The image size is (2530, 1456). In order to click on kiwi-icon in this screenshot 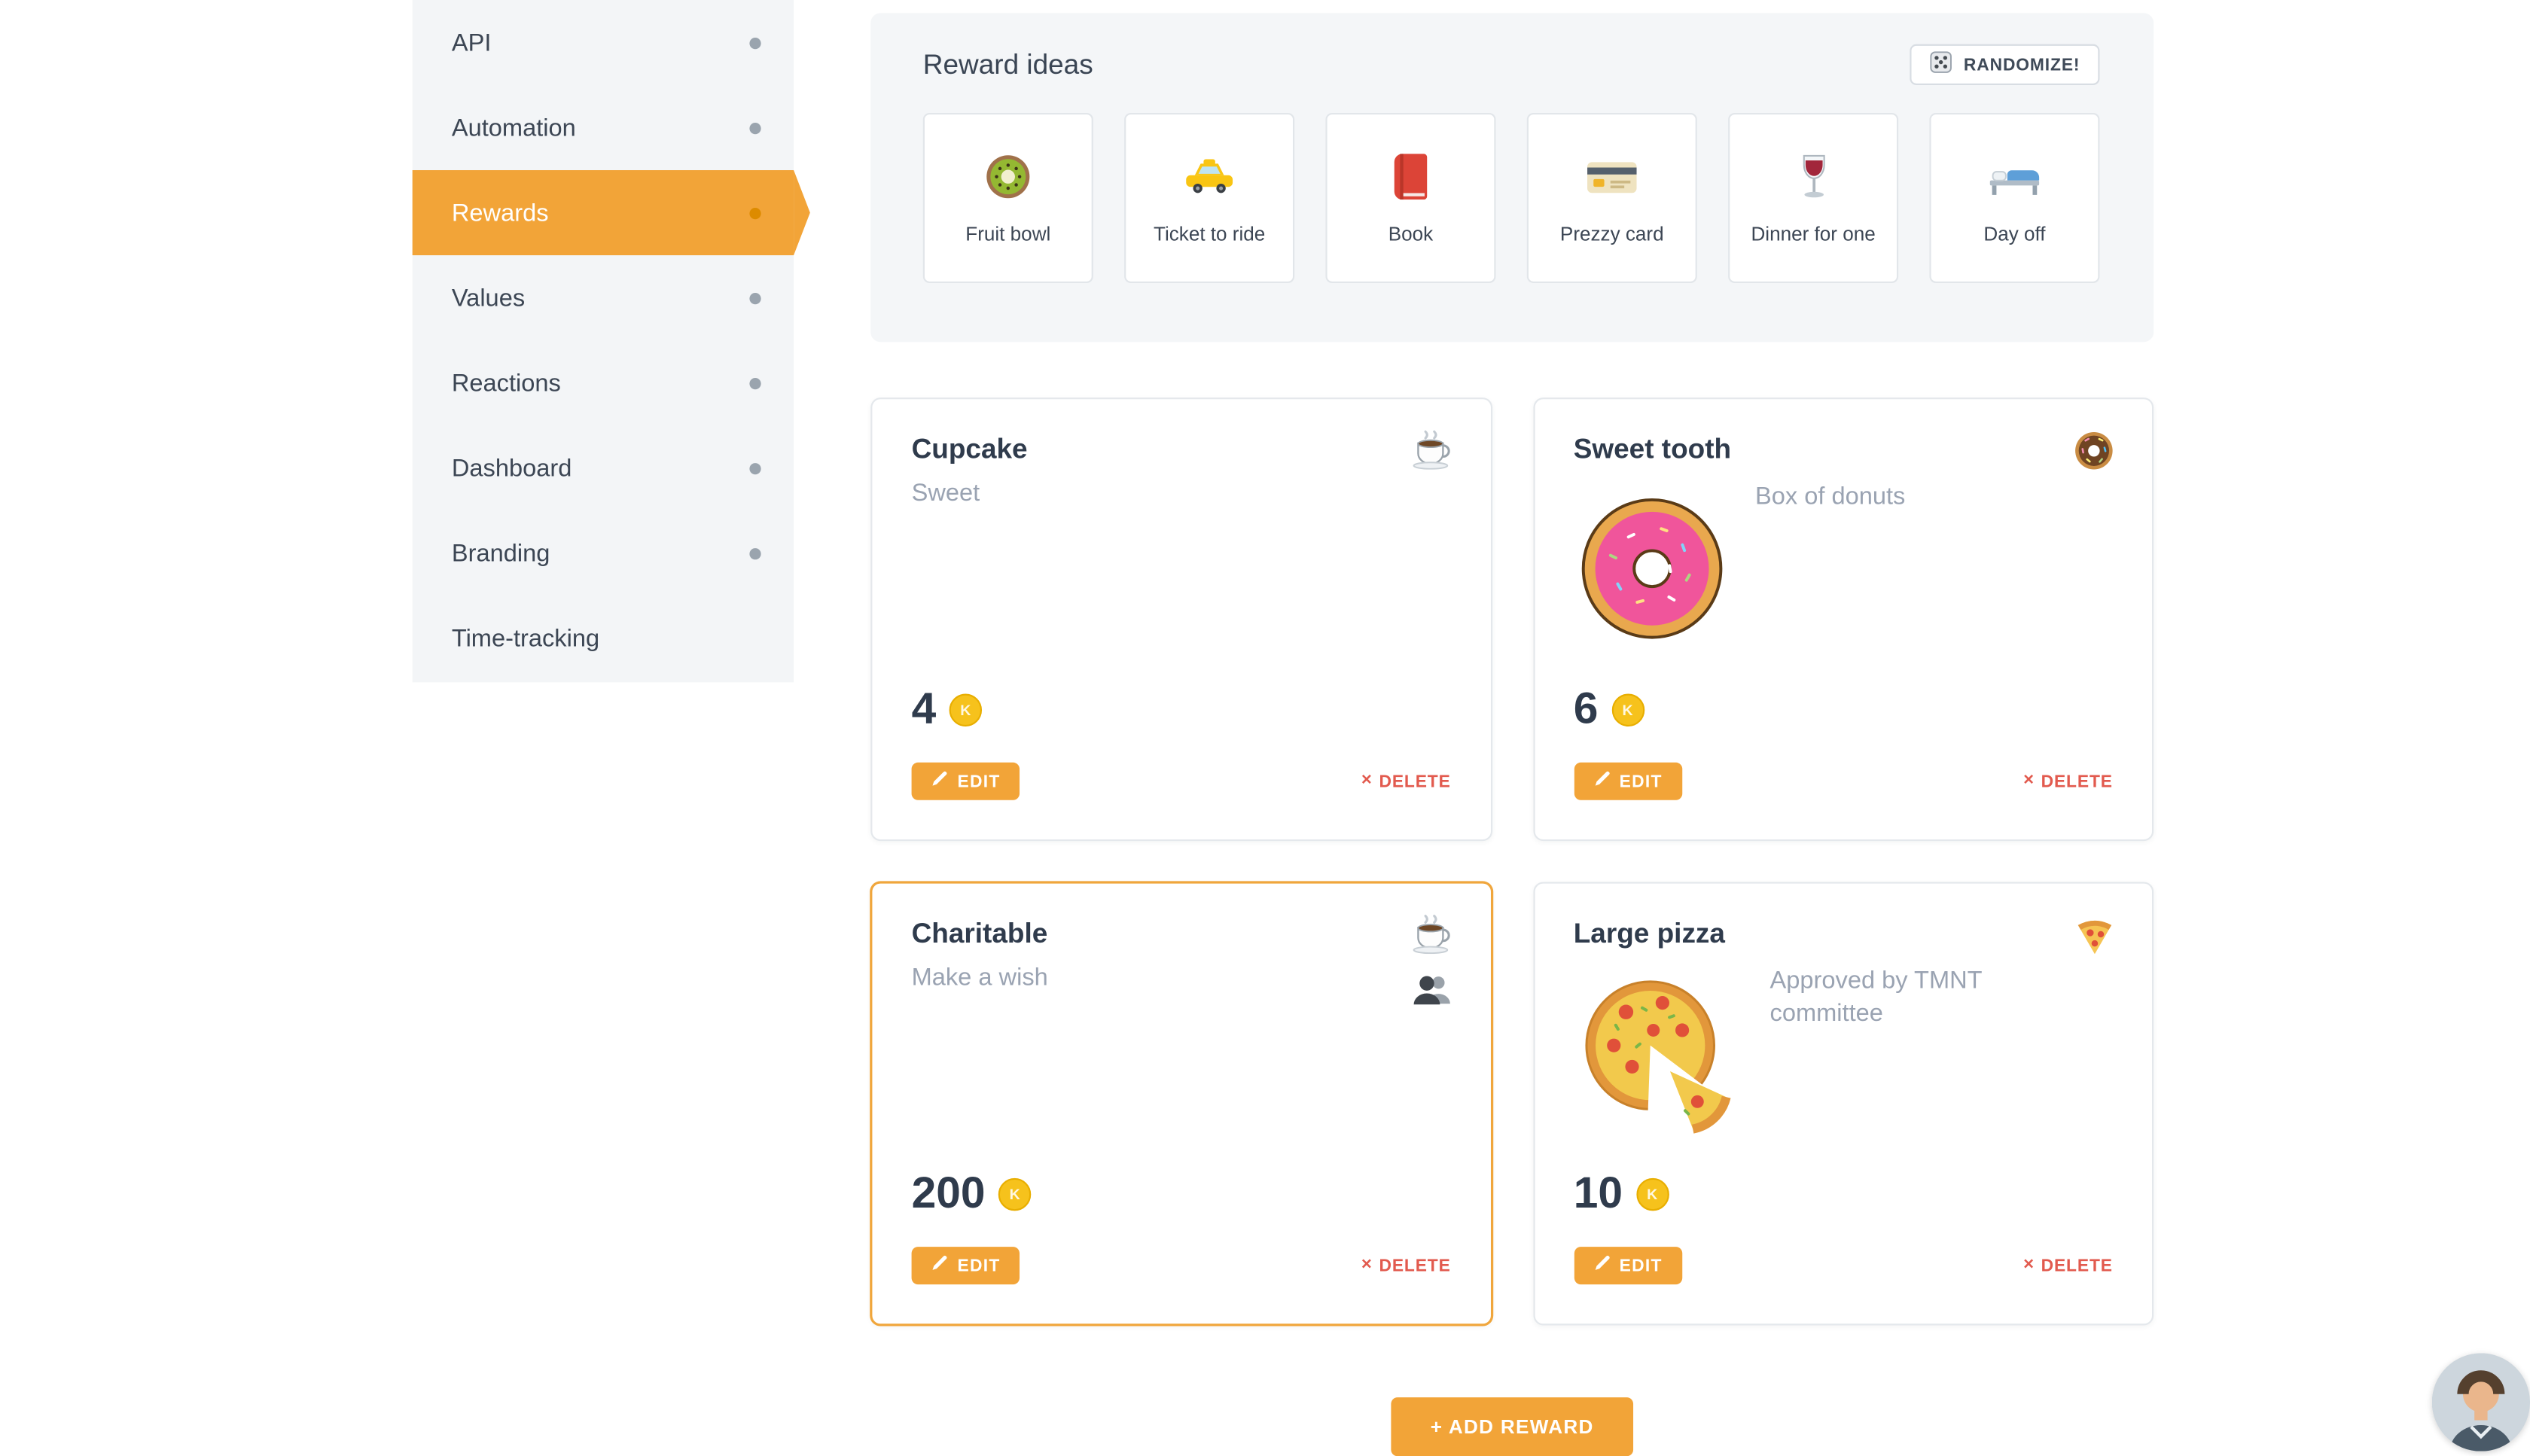, I will do `click(1008, 177)`.